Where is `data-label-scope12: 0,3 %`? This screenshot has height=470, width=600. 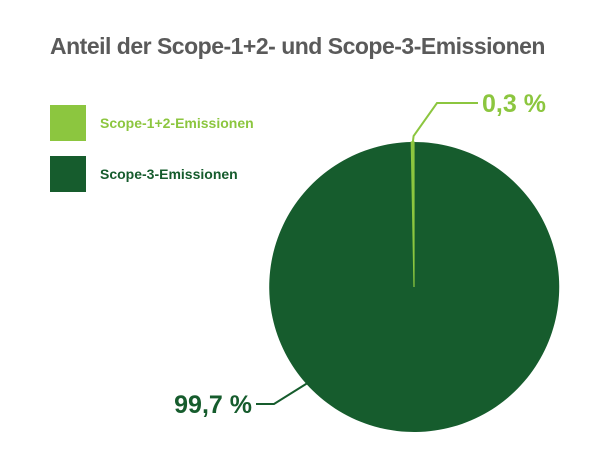
data-label-scope12: 0,3 % is located at coordinates (514, 104).